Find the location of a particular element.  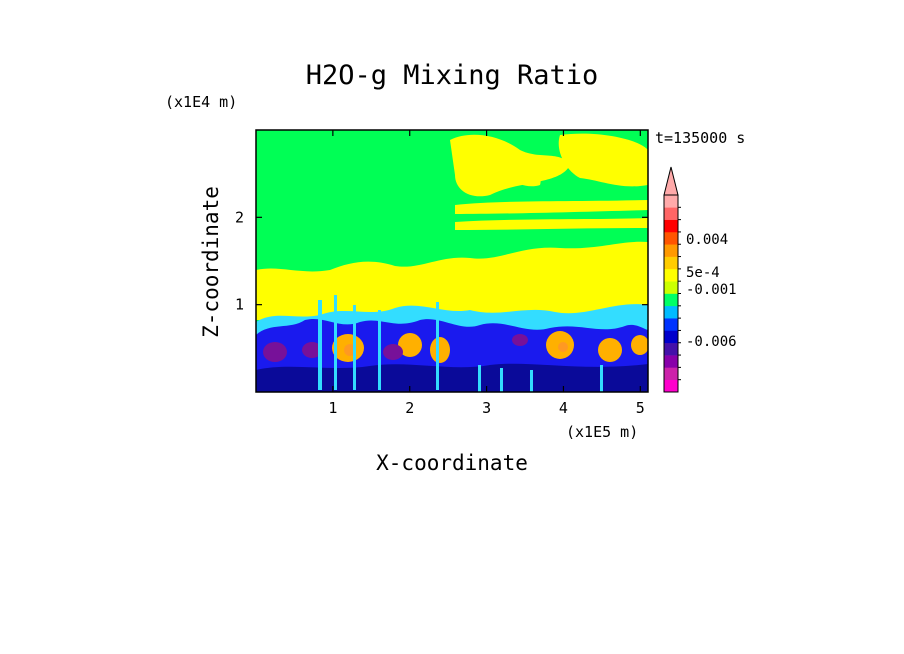

colorbar-labels: 0.004 5e-4 -0.001 -0.006 is located at coordinates (711, 291).